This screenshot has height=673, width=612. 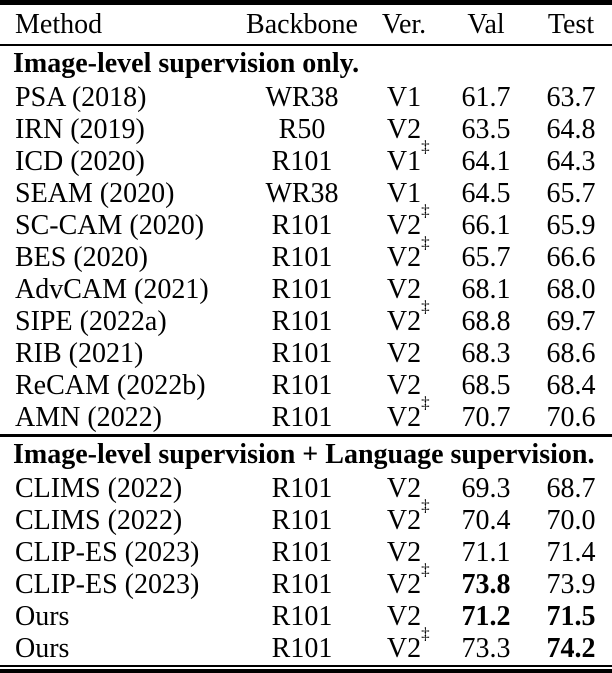 What do you see at coordinates (486, 161) in the screenshot?
I see `val-score-cell: 64.1` at bounding box center [486, 161].